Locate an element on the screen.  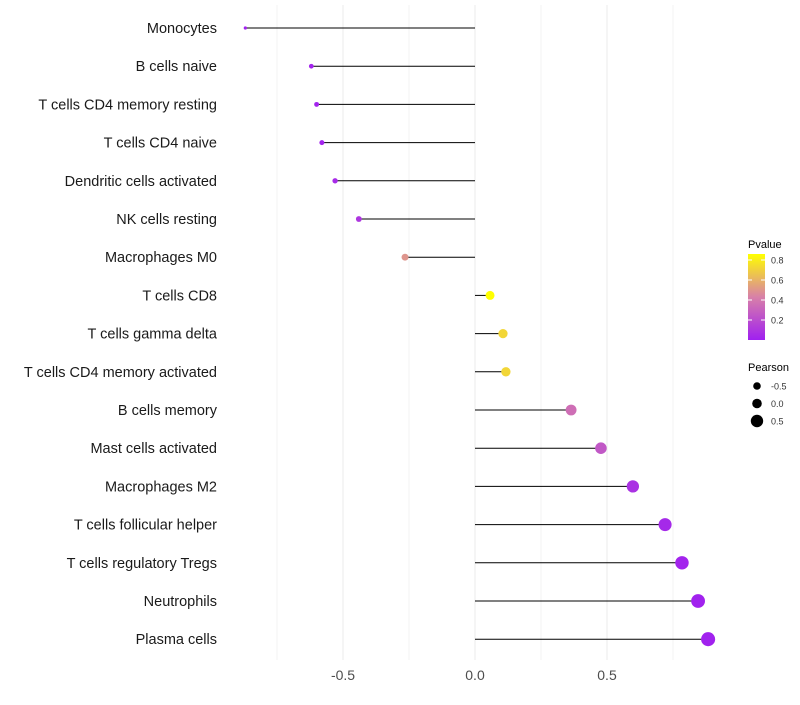
color-bar is located at coordinates (756, 297).